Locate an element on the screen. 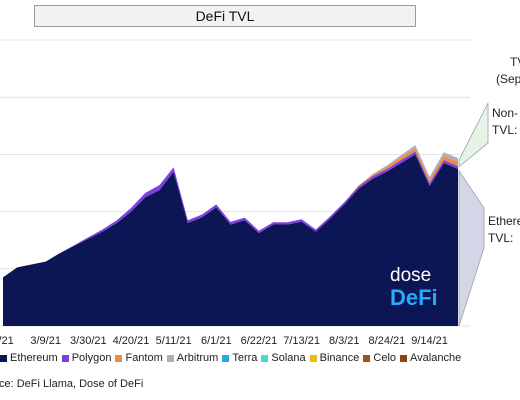  legend-label: Terra is located at coordinates (245, 358).